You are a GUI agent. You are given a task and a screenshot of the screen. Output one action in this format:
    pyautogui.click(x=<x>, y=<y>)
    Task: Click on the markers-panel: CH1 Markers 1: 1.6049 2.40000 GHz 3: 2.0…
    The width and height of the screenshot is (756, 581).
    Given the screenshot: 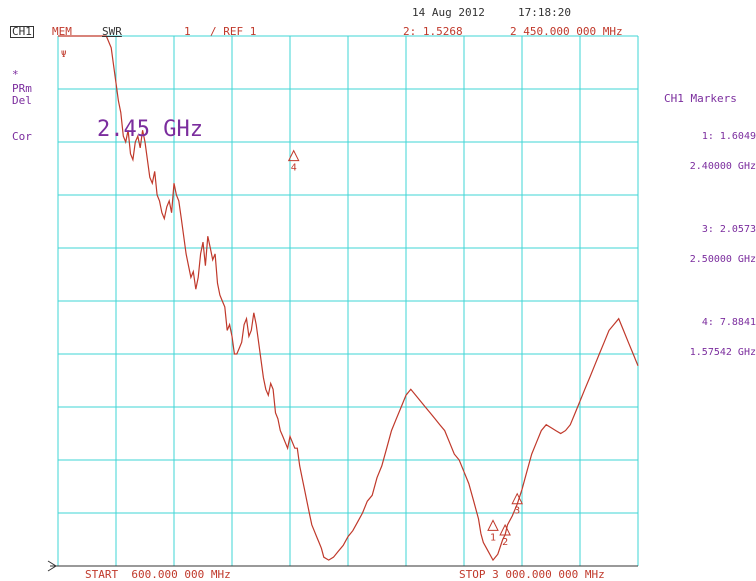 What is the action you would take?
    pyautogui.click(x=710, y=242)
    